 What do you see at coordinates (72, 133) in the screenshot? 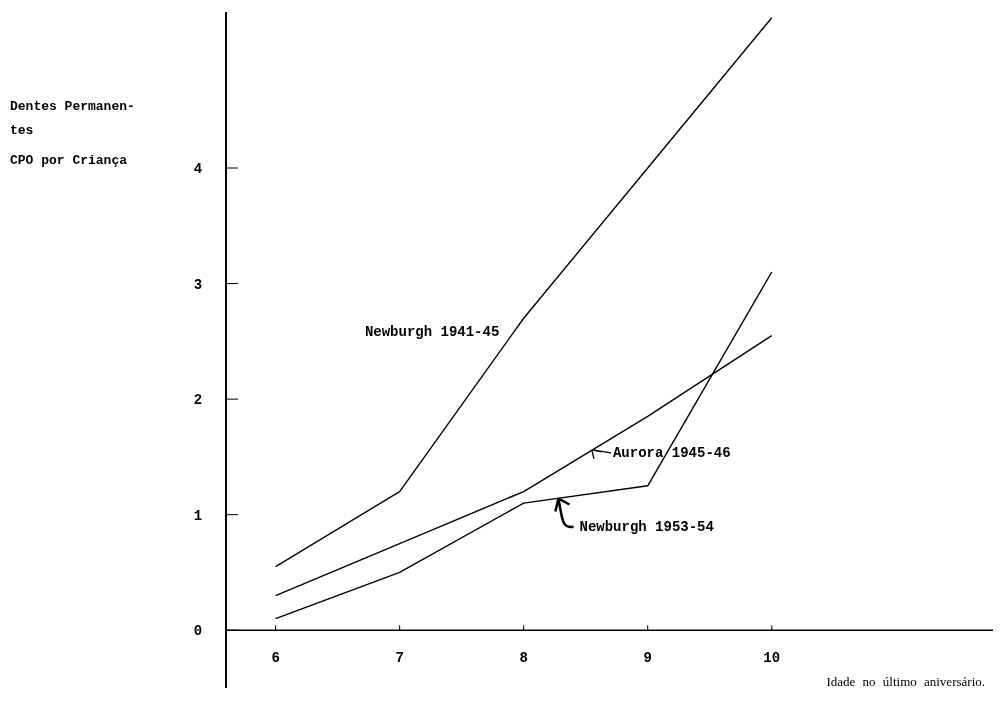
I see `y-axis-title: Dentes Permanen- tes CPO por Criança` at bounding box center [72, 133].